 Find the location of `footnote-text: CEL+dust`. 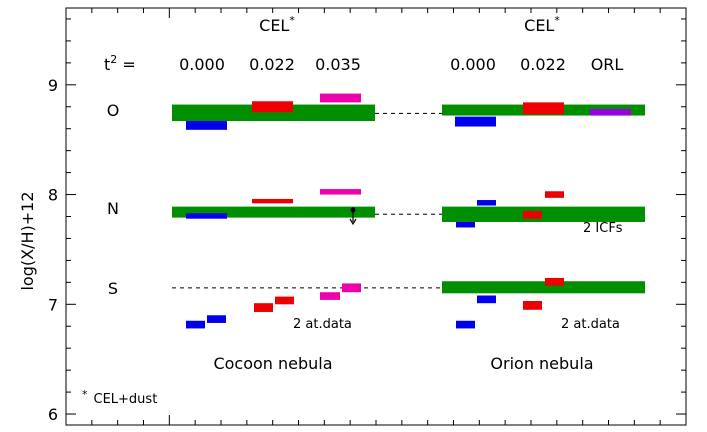

footnote-text: CEL+dust is located at coordinates (126, 399).